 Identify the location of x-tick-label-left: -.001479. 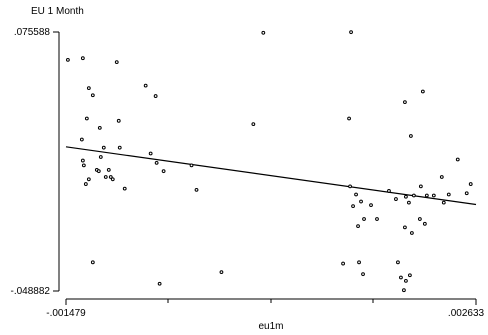
(66, 313).